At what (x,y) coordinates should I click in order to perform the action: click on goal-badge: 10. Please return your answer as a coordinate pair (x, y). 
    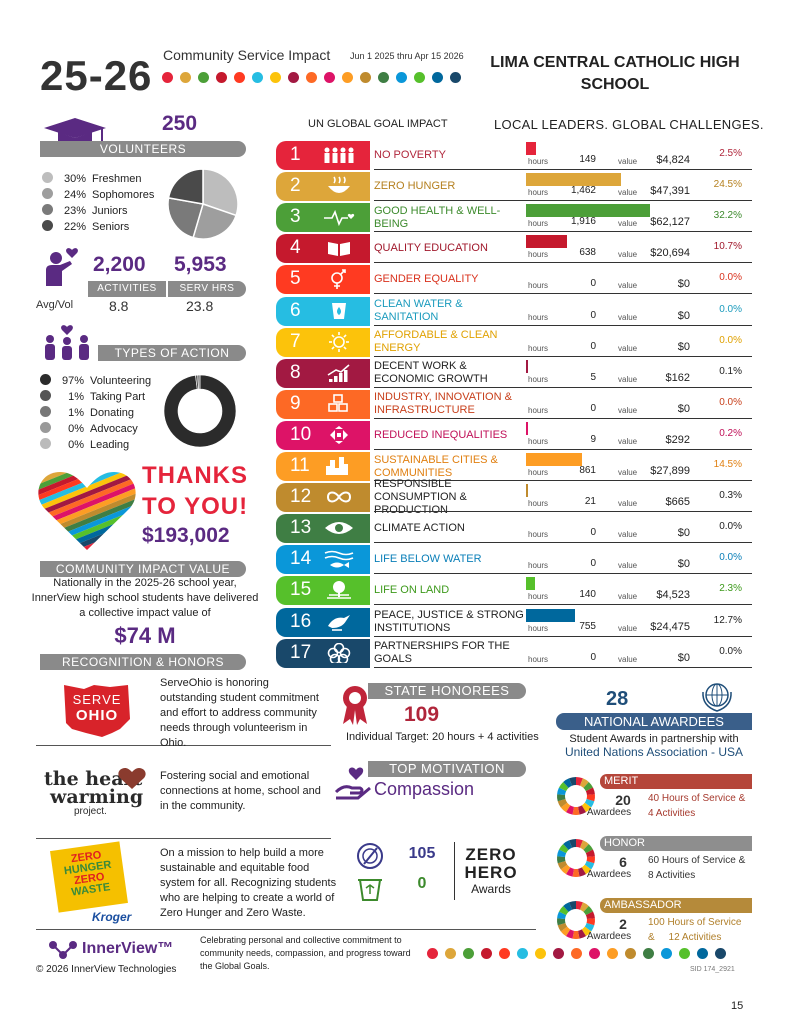
    Looking at the image, I should click on (323, 435).